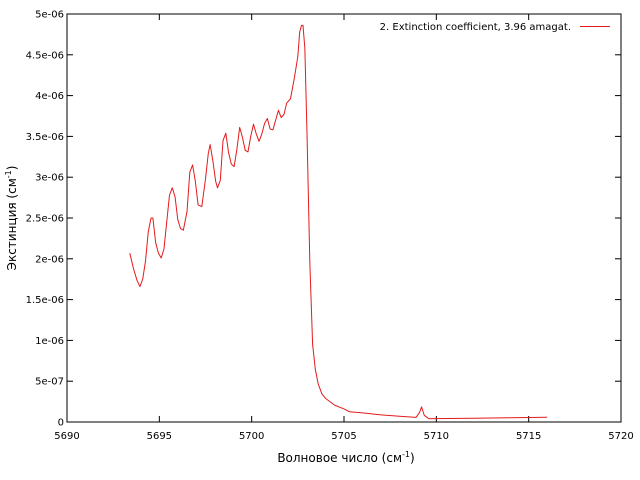  Describe the element at coordinates (49, 259) in the screenshot. I see `y-tick-label: 2e-06` at that location.